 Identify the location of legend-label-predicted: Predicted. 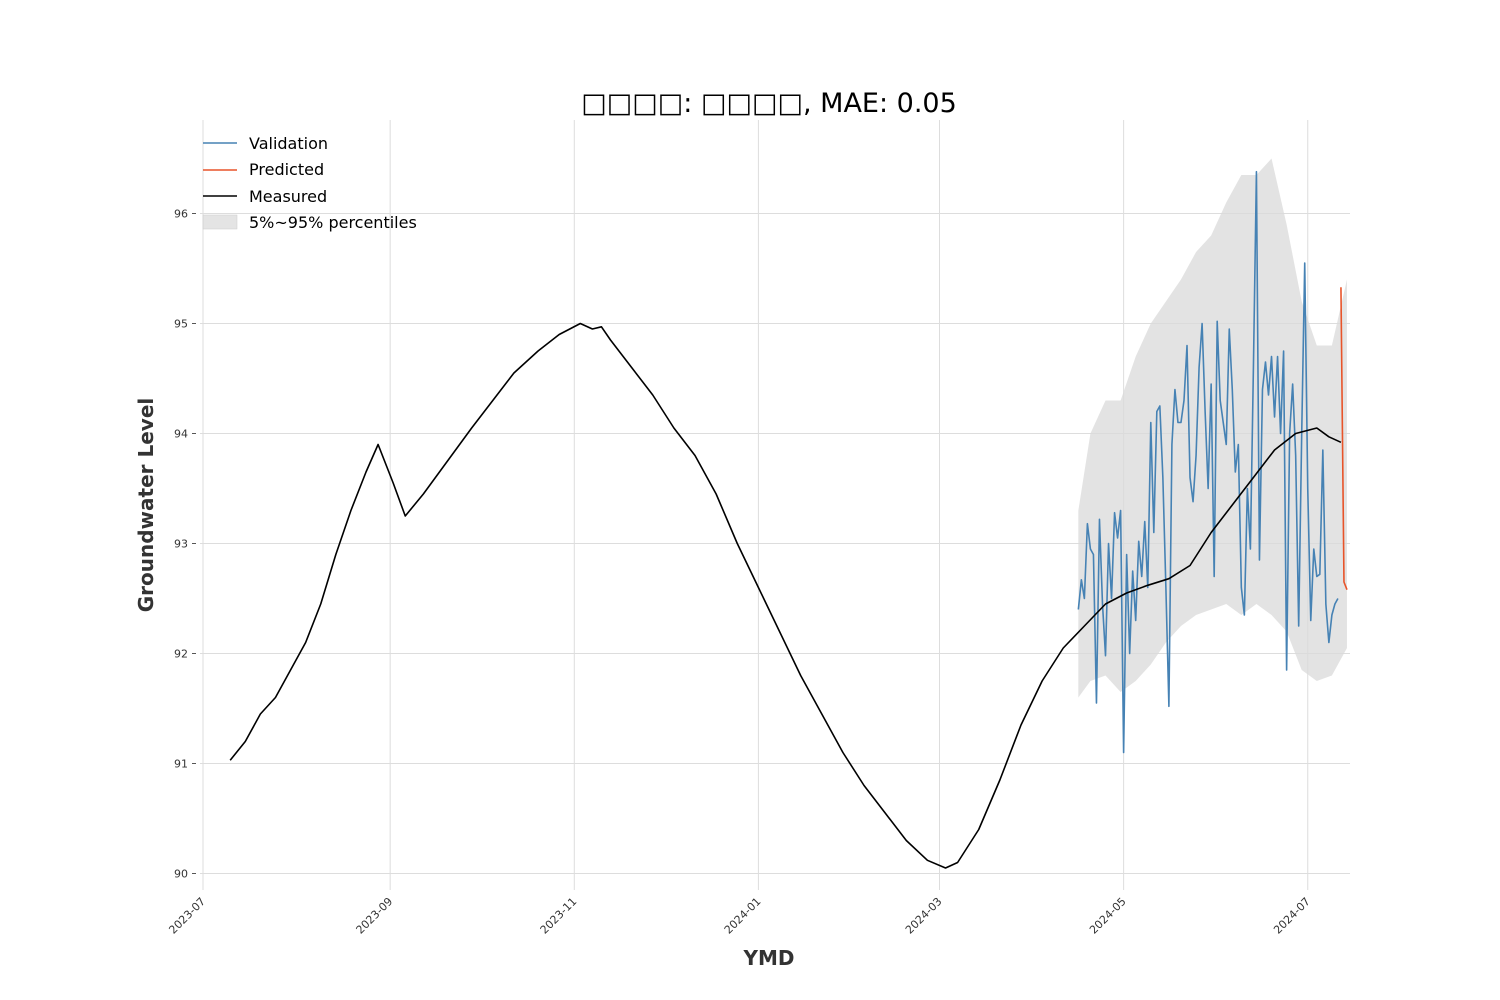
(286, 169).